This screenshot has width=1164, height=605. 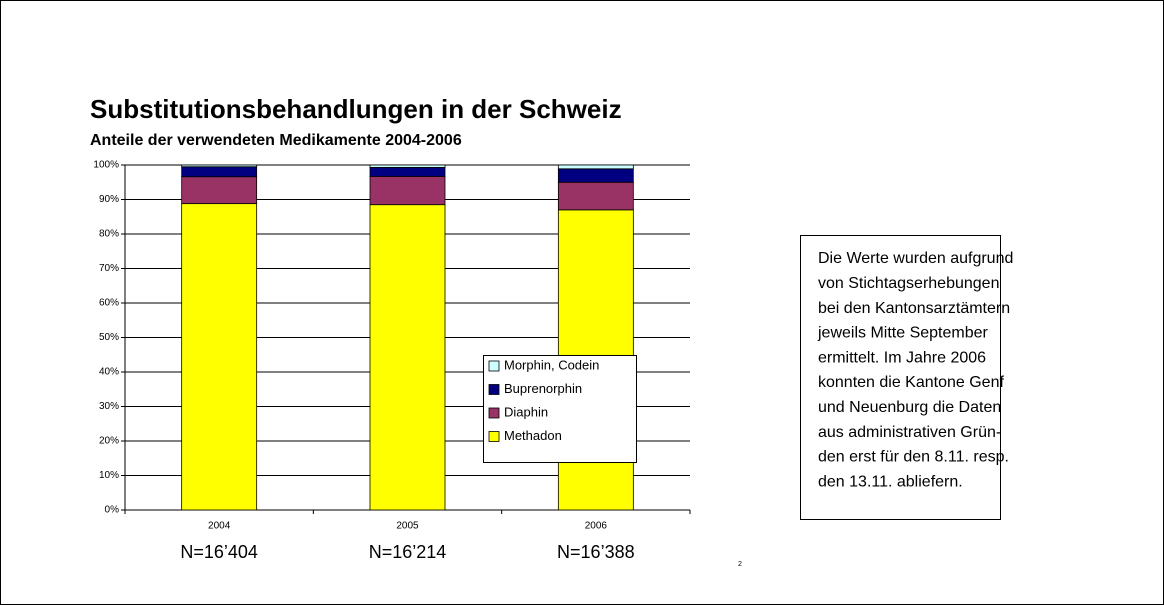 I want to click on note-line: und Neuenburg die Daten, so click(x=909, y=407).